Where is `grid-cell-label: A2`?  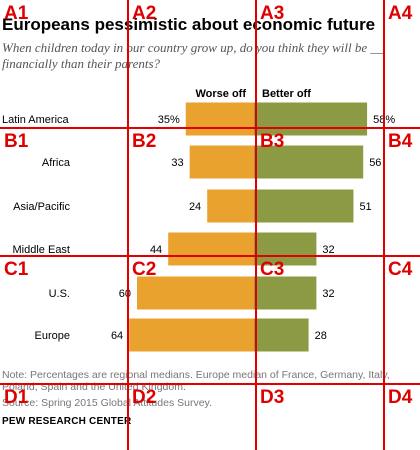
grid-cell-label: A2 is located at coordinates (144, 13).